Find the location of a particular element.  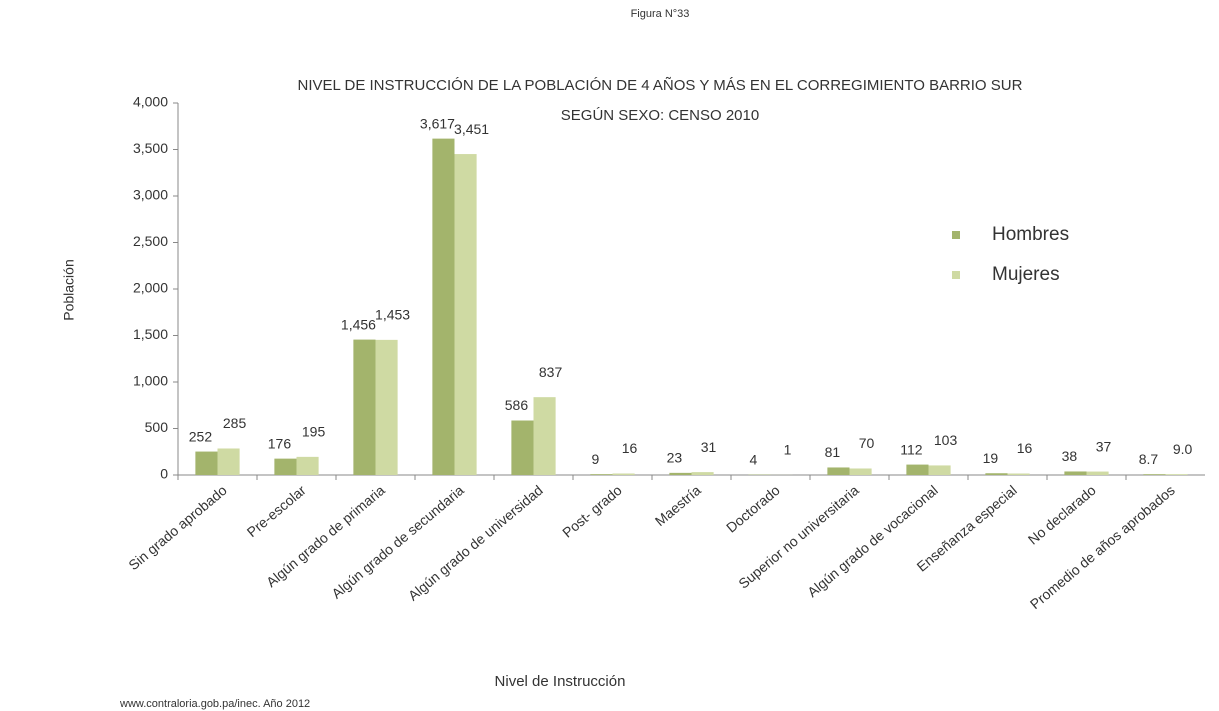

value-label: 112 is located at coordinates (911, 449).